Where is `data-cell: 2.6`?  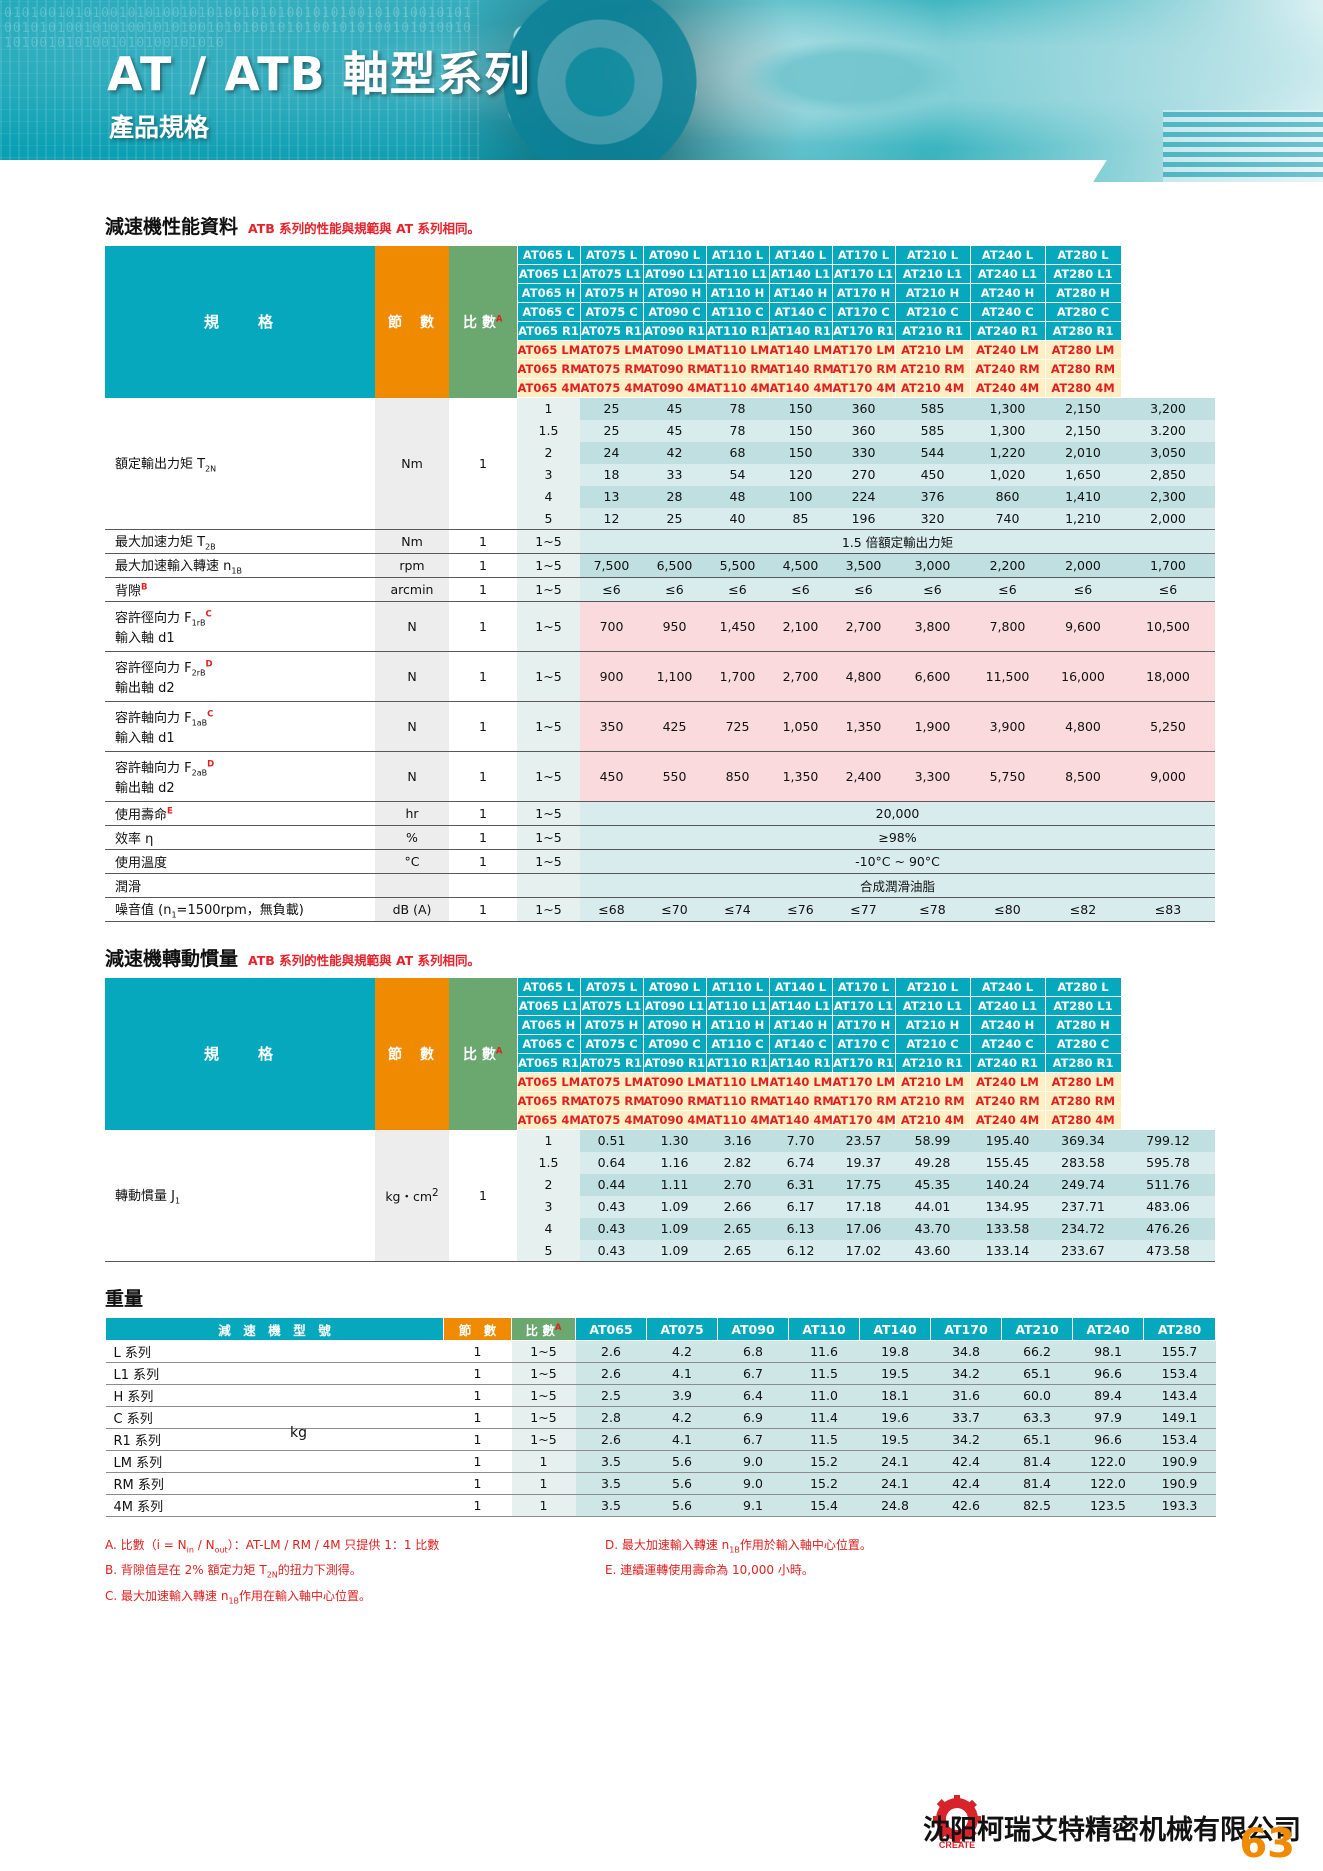
data-cell: 2.6 is located at coordinates (611, 1439).